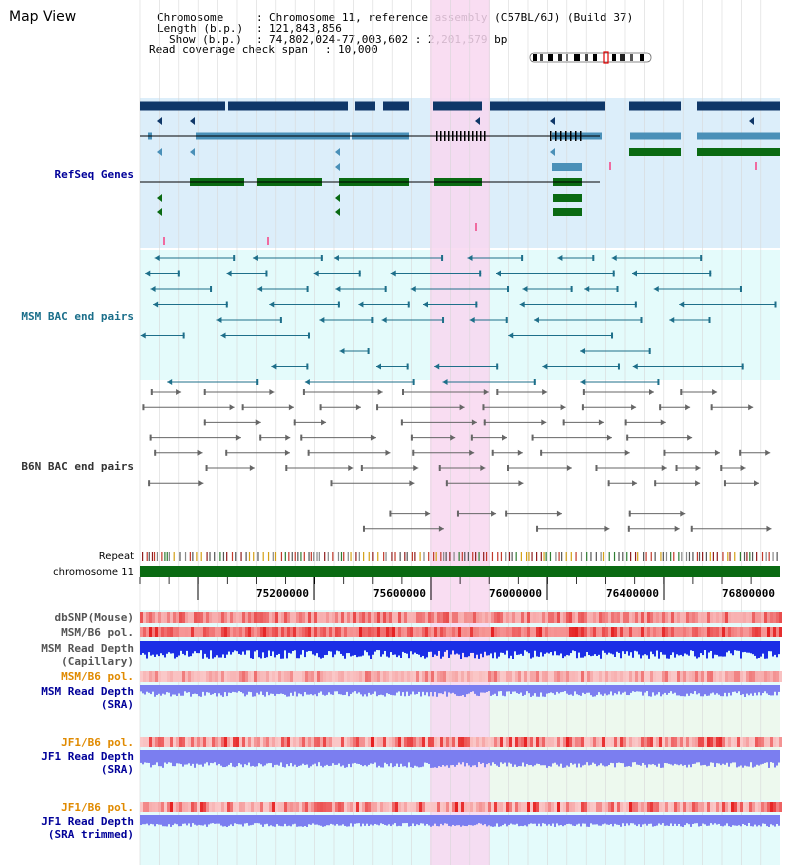 The height and width of the screenshot is (865, 800). What do you see at coordinates (97, 742) in the screenshot?
I see `label-jf1-b6-pol: JF1/B6 pol.` at bounding box center [97, 742].